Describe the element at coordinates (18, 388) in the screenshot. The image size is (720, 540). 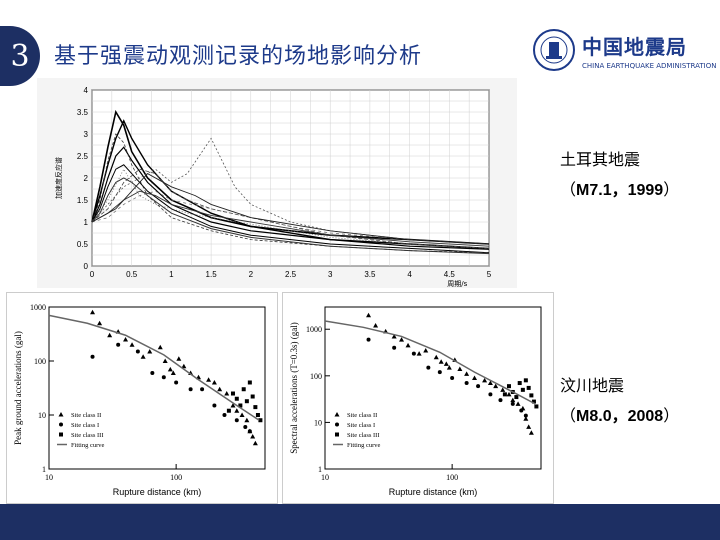
I see `y-axis-label: Peak ground accelerations (gal)` at that location.